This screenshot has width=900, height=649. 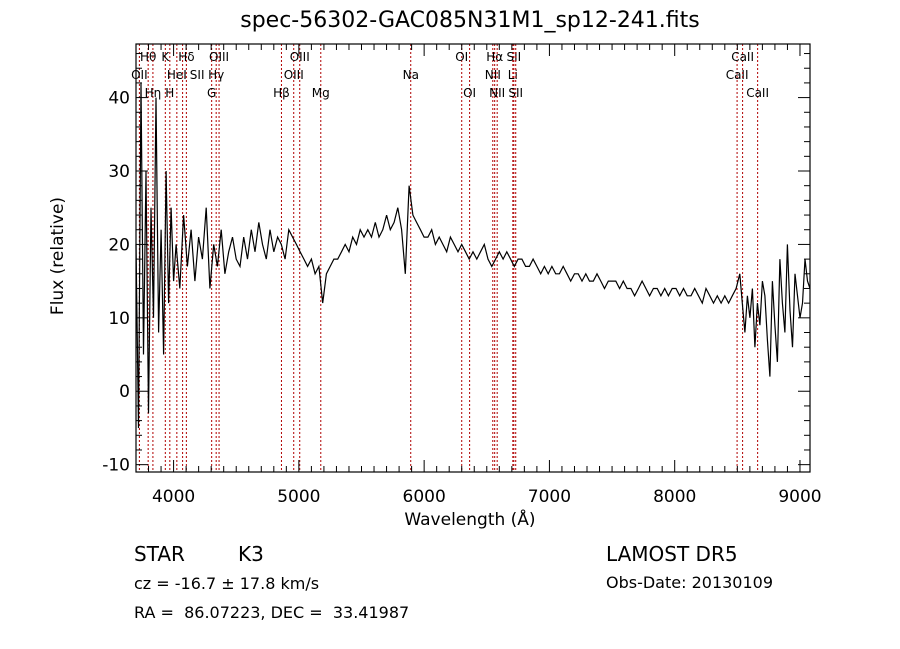 What do you see at coordinates (549, 497) in the screenshot?
I see `x-tick-label: 7000` at bounding box center [549, 497].